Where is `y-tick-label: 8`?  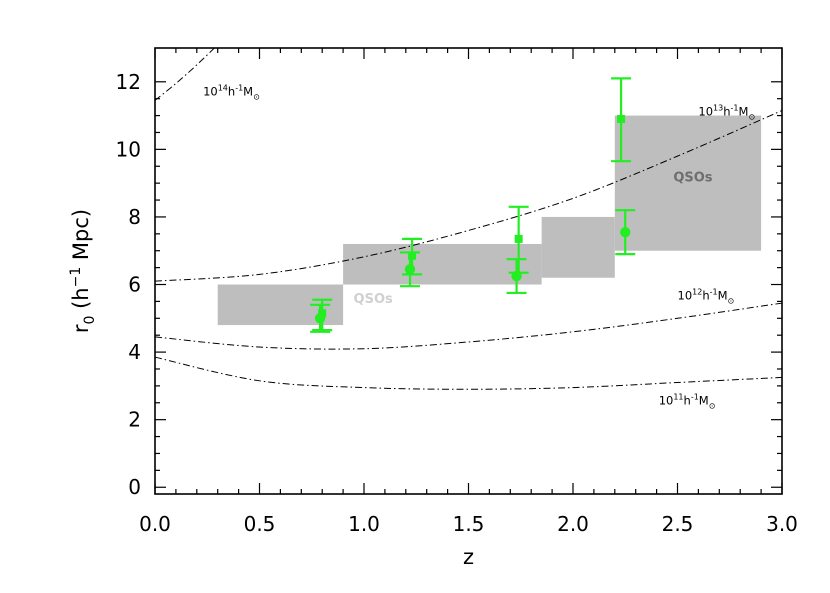 y-tick-label: 8 is located at coordinates (134, 217).